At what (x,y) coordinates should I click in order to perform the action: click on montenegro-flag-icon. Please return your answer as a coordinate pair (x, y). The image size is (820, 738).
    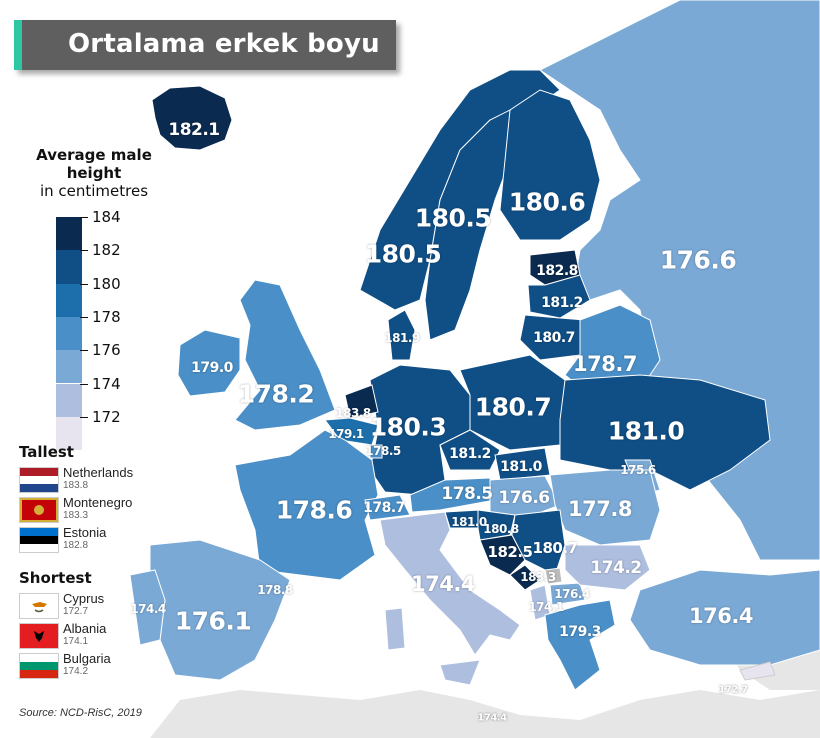
    Looking at the image, I should click on (39, 510).